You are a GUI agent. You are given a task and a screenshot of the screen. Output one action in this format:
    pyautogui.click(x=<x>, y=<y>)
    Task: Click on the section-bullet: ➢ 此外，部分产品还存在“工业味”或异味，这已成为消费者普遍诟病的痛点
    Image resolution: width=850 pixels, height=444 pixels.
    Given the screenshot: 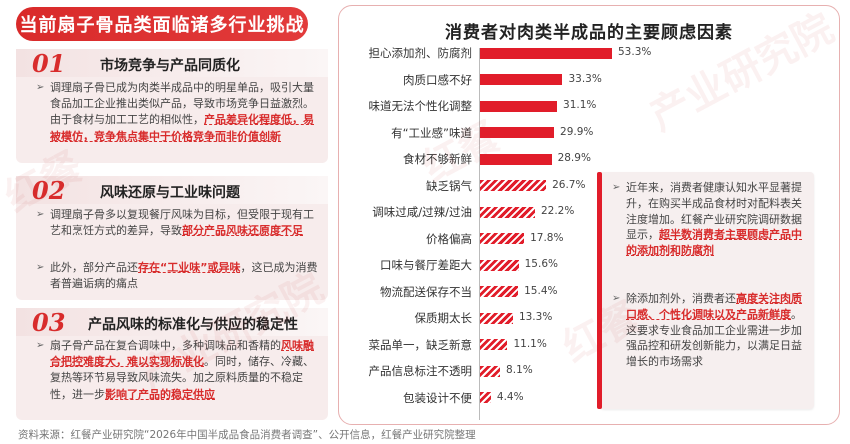 What is the action you would take?
    pyautogui.click(x=177, y=276)
    